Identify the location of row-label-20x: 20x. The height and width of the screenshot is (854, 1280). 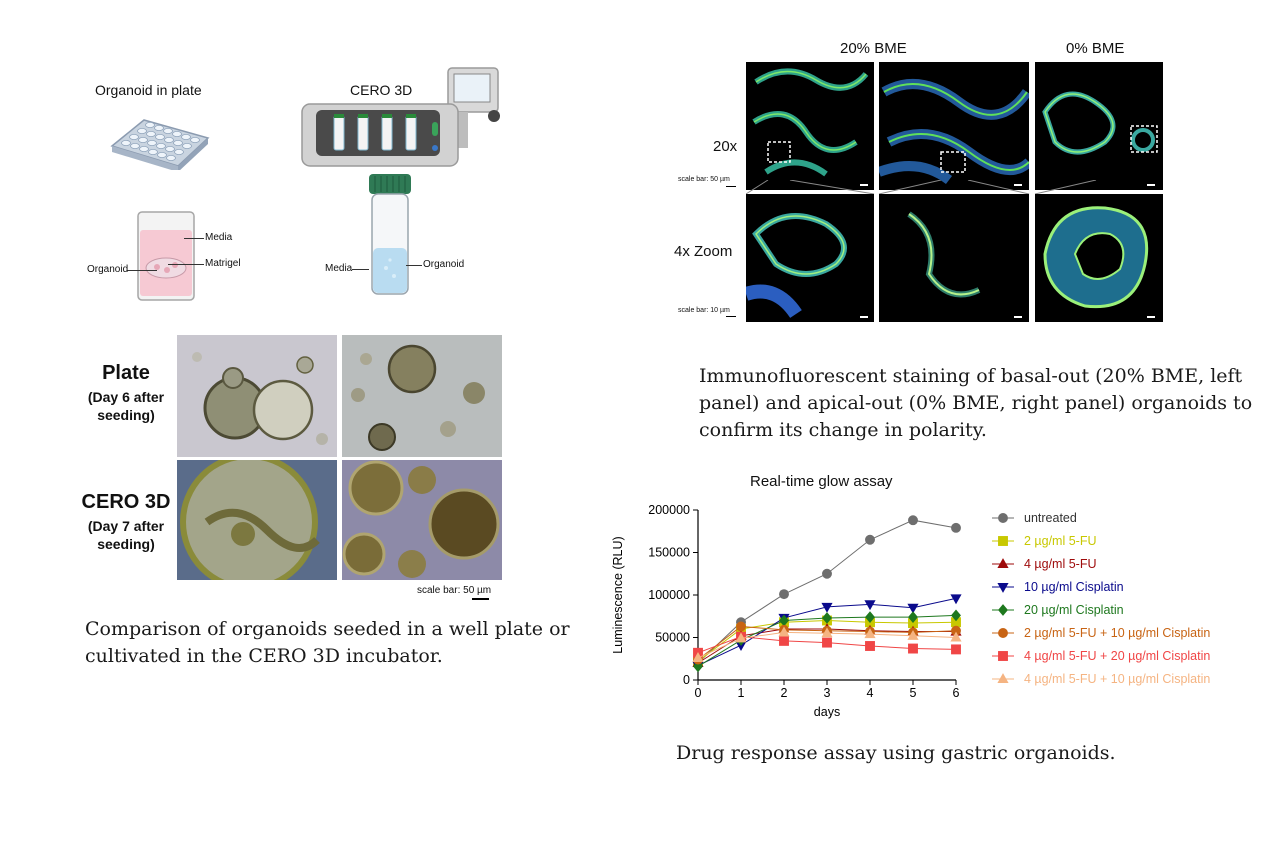
(725, 146).